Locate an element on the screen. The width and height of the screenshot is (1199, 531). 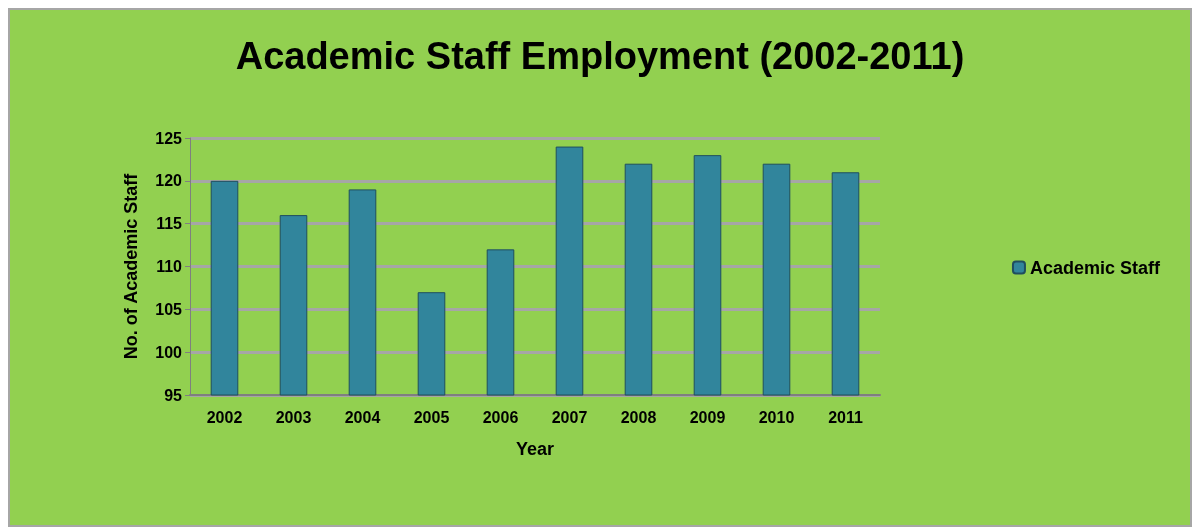
x-tick-label: 2002 is located at coordinates (224, 417).